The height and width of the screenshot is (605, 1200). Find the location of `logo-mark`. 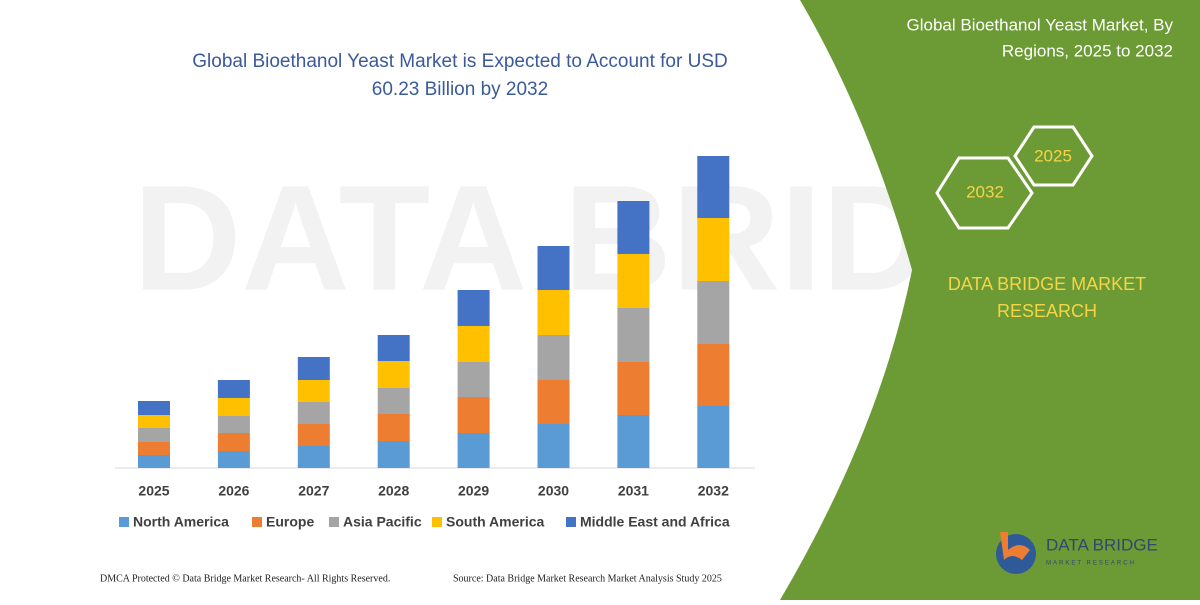

logo-mark is located at coordinates (1015, 546).